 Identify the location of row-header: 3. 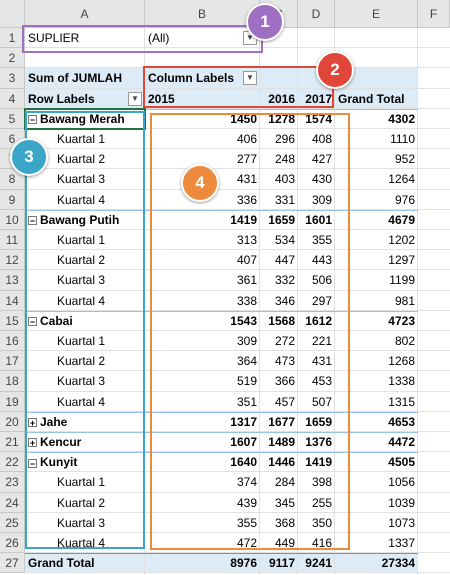
(12, 78).